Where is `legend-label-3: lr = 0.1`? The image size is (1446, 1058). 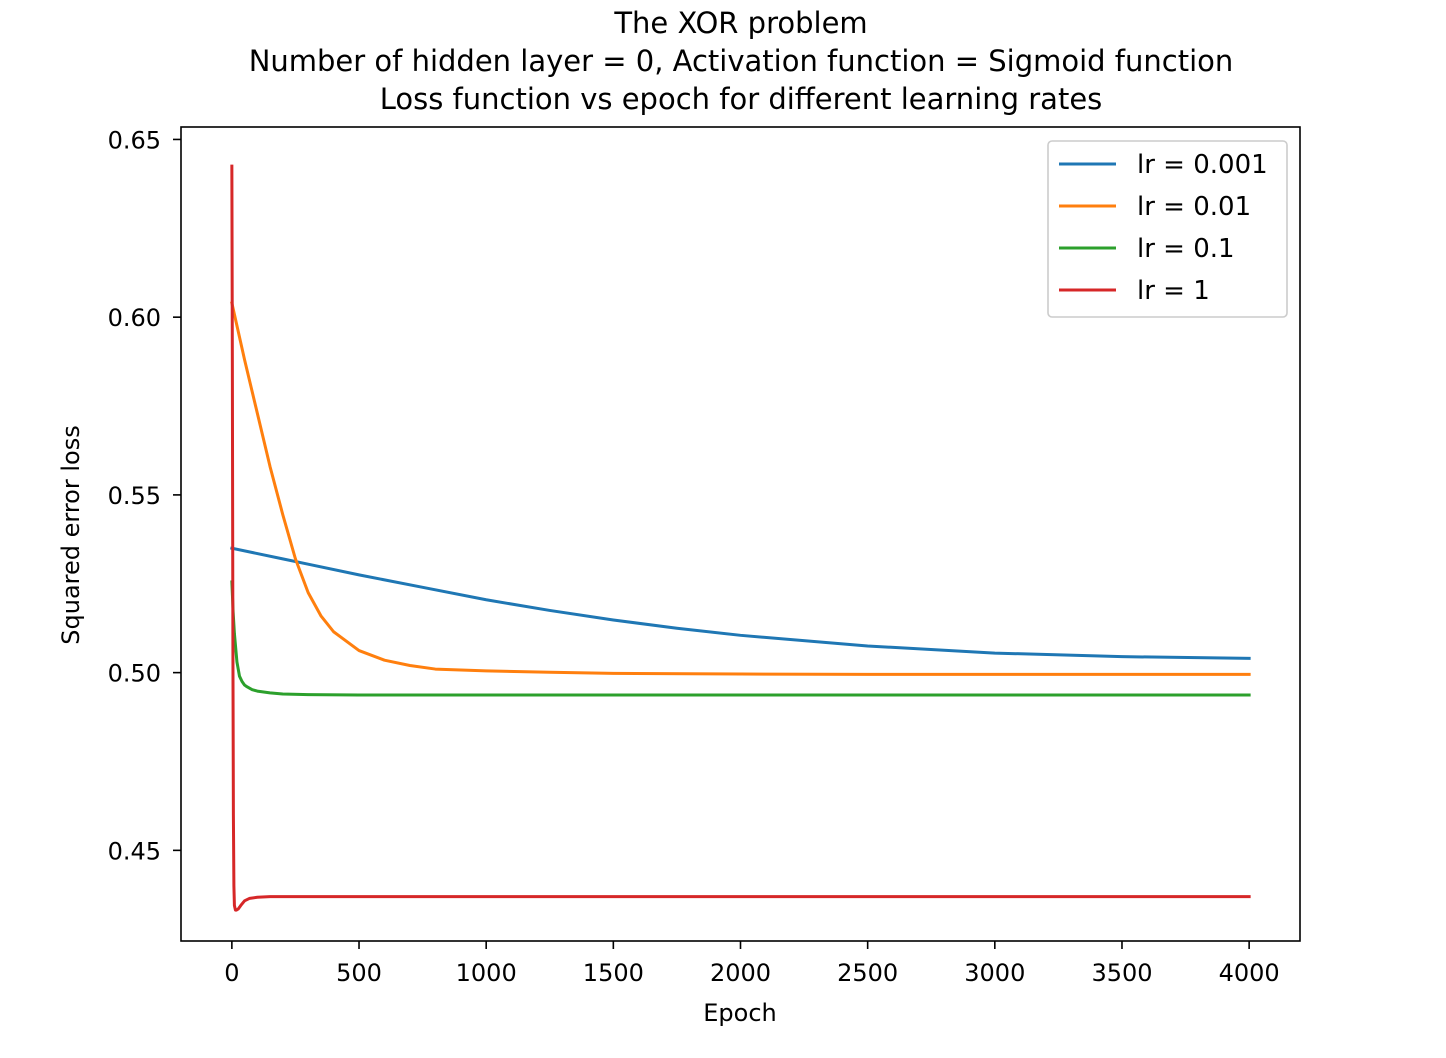 legend-label-3: lr = 0.1 is located at coordinates (1186, 249).